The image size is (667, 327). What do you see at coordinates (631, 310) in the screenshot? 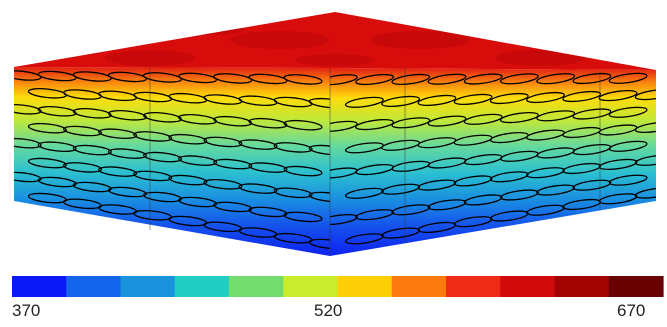
I see `colorbar-max-label: 670` at bounding box center [631, 310].